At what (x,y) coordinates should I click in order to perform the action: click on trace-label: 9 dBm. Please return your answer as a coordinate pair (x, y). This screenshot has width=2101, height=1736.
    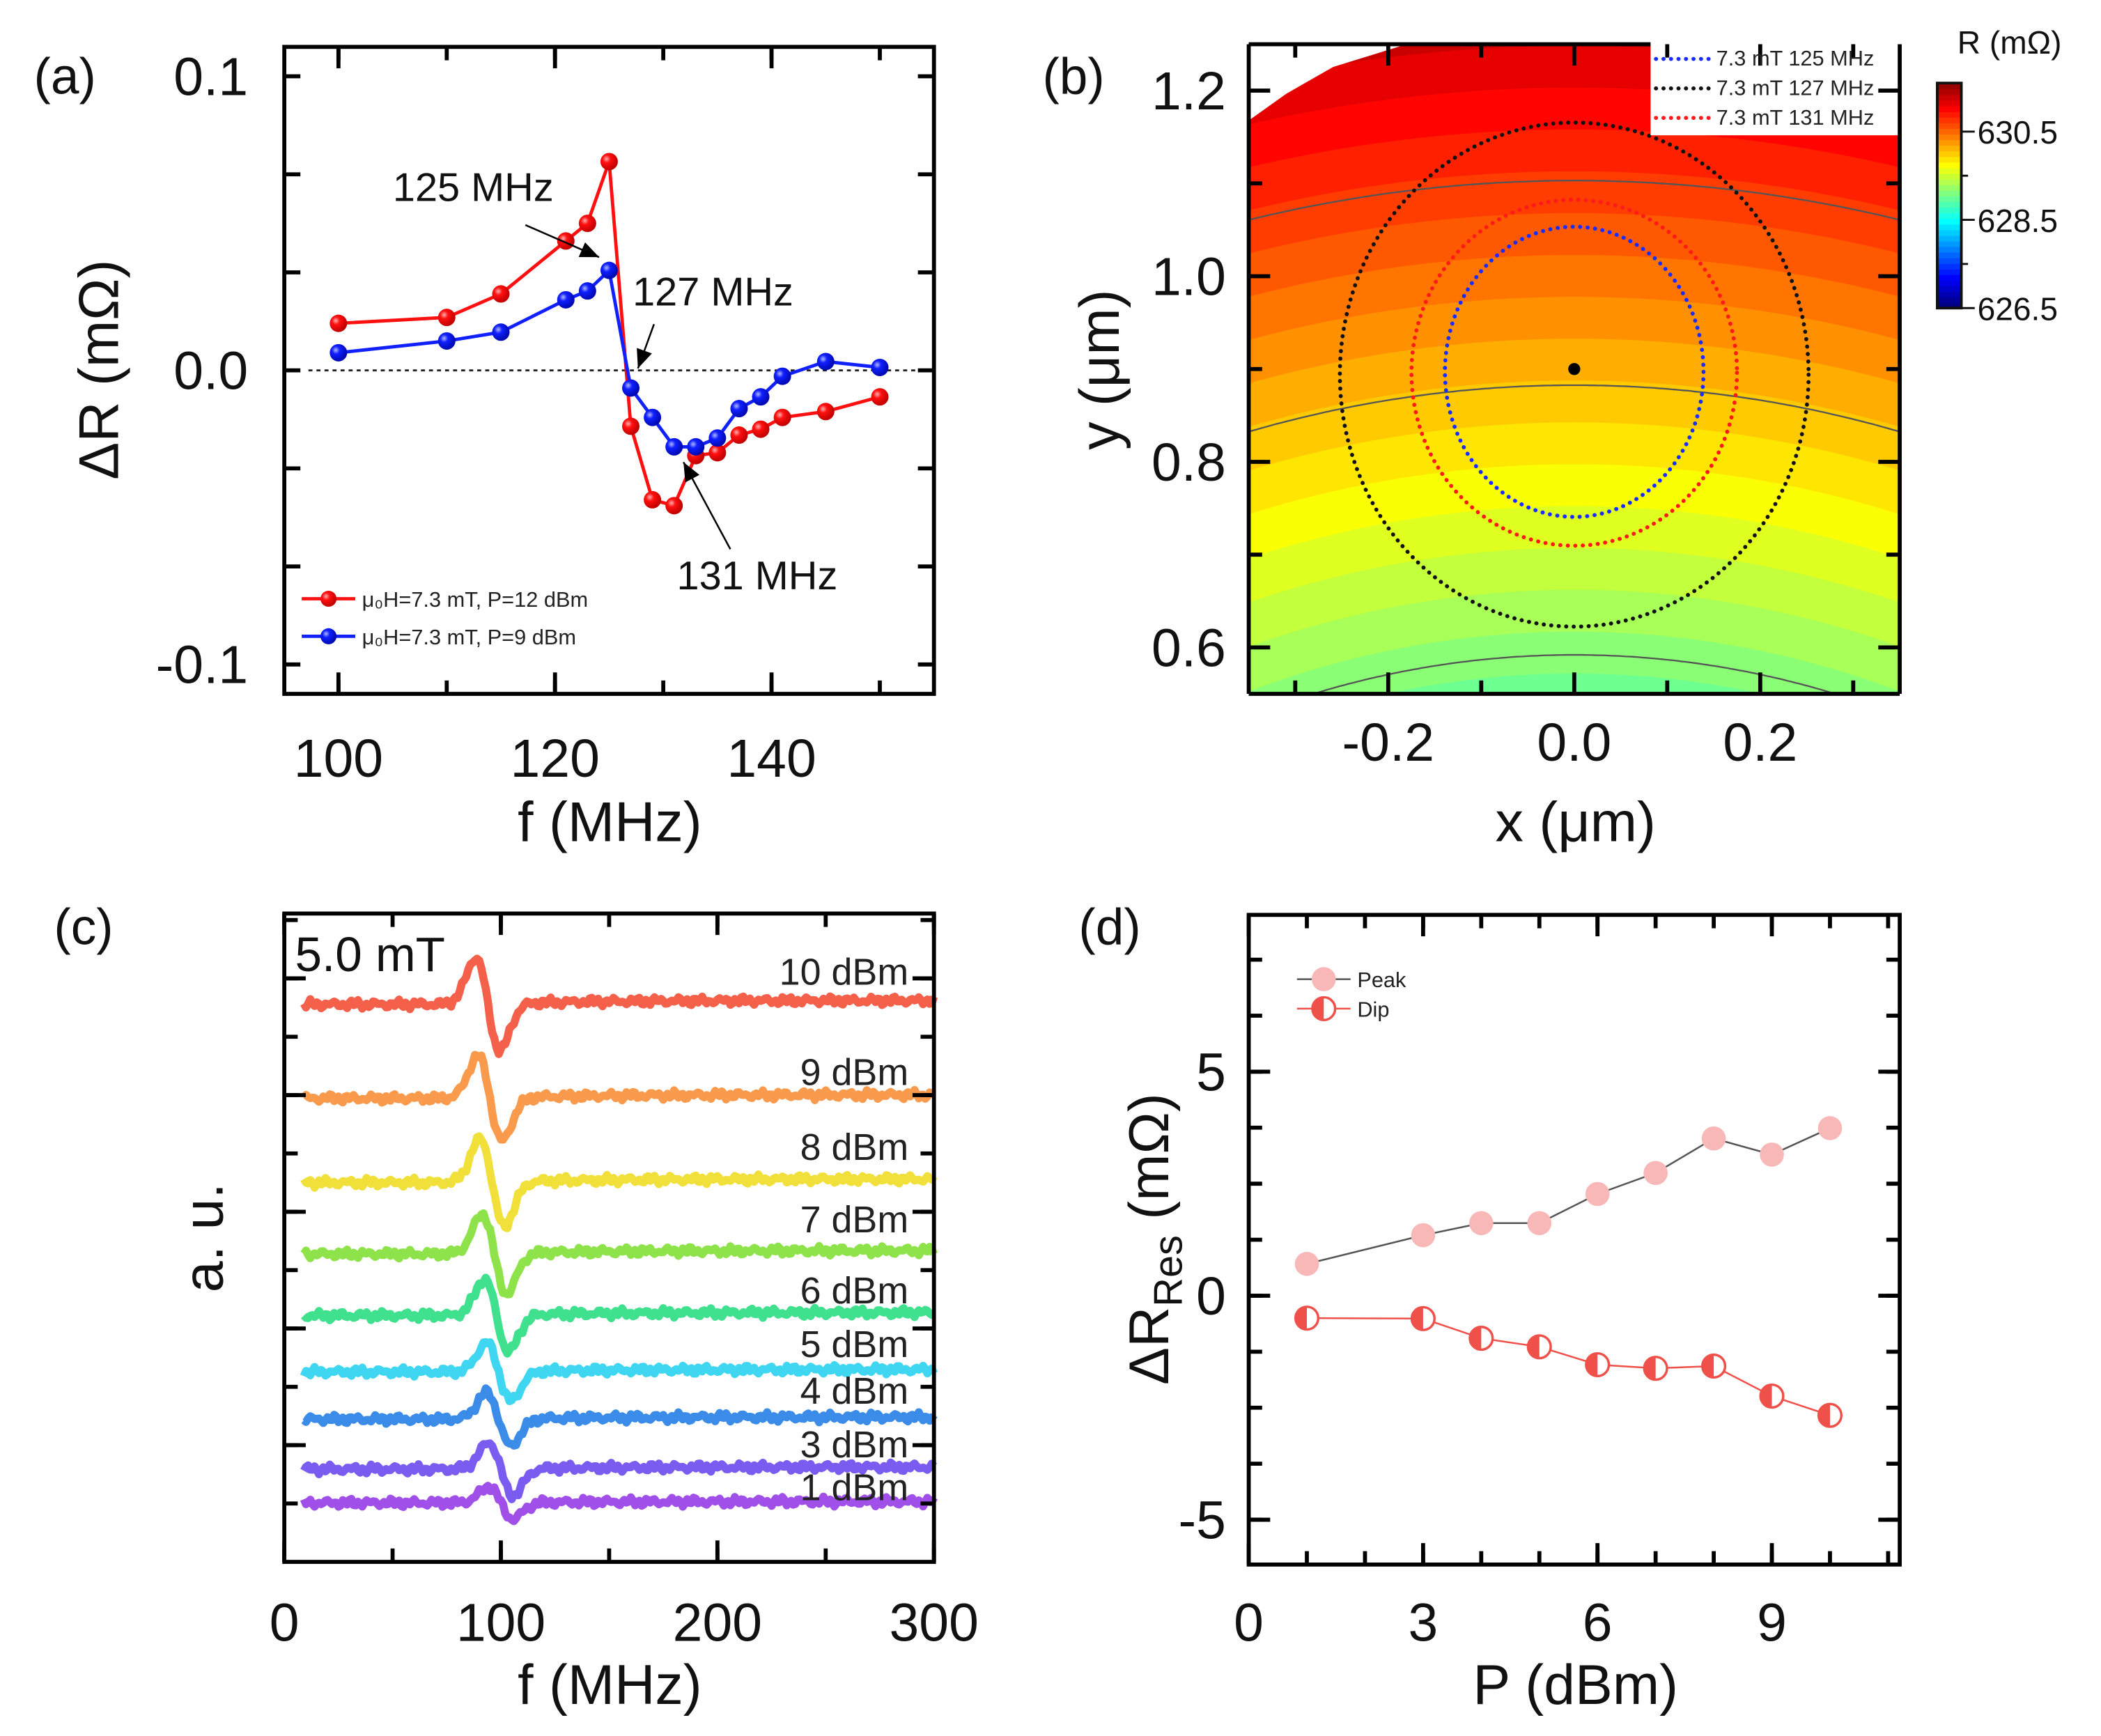
    Looking at the image, I should click on (854, 1072).